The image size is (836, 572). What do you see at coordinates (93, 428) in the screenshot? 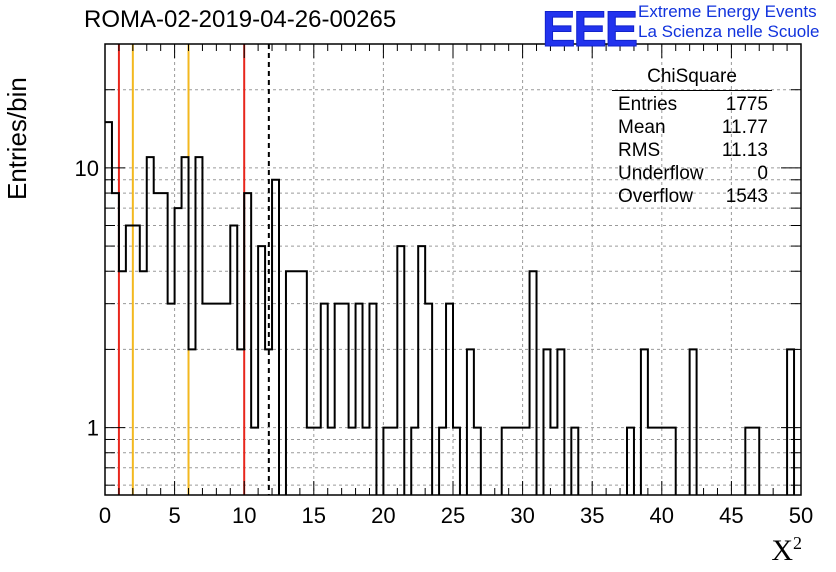
I see `y-tick-label: 1` at bounding box center [93, 428].